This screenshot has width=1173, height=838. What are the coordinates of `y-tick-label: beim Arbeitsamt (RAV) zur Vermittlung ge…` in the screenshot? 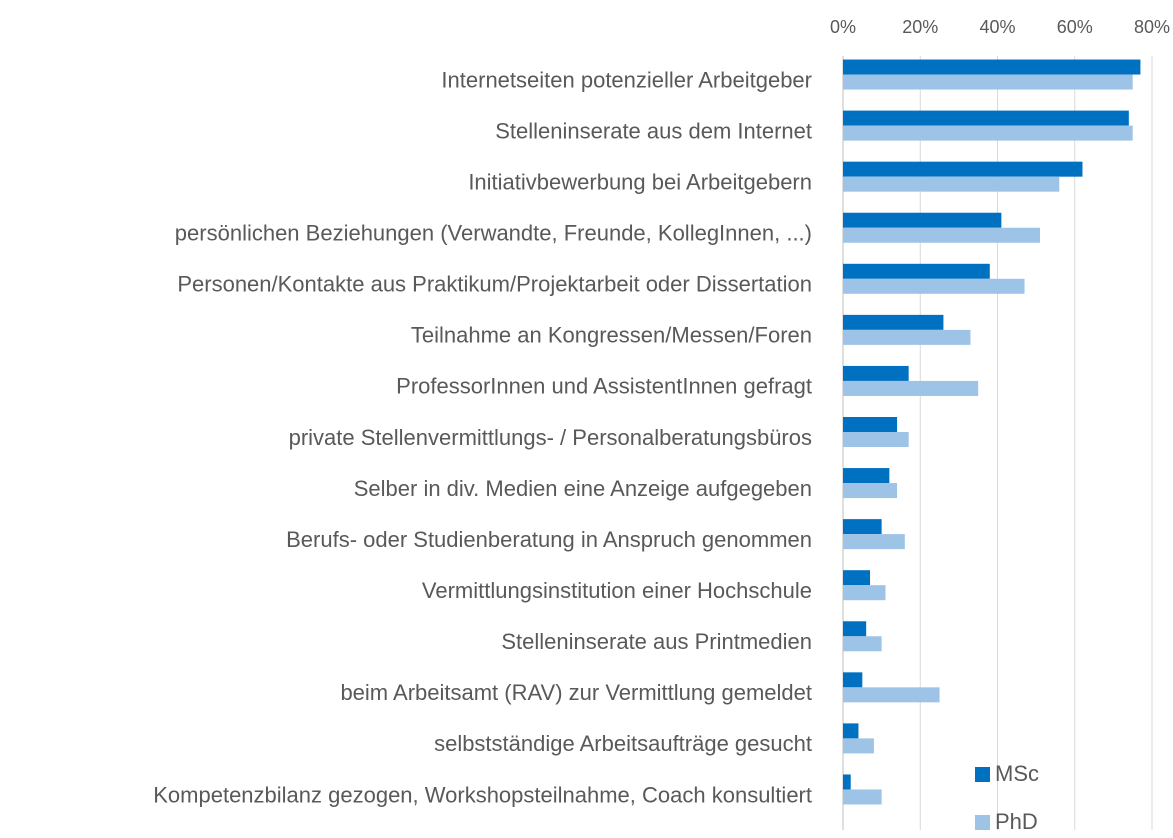 It's located at (576, 692).